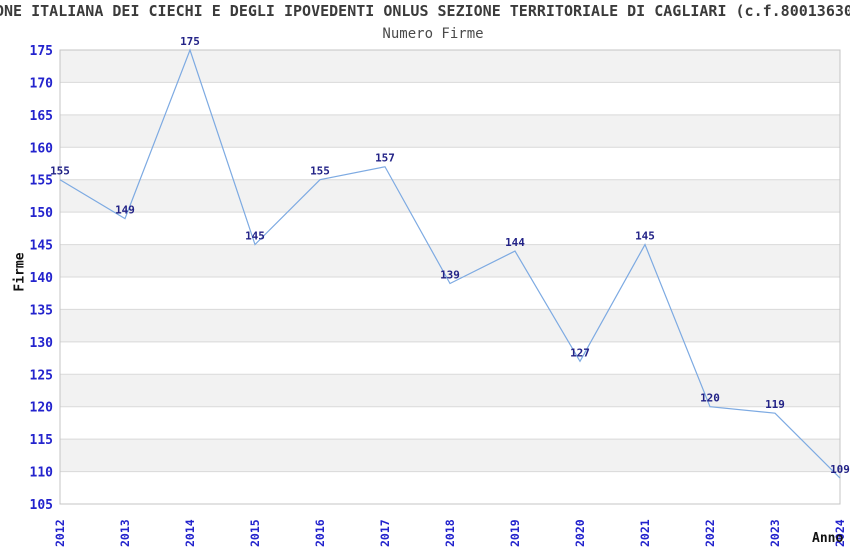 This screenshot has height=550, width=850. Describe the element at coordinates (20, 272) in the screenshot. I see `y-axis-title: Firme` at that location.